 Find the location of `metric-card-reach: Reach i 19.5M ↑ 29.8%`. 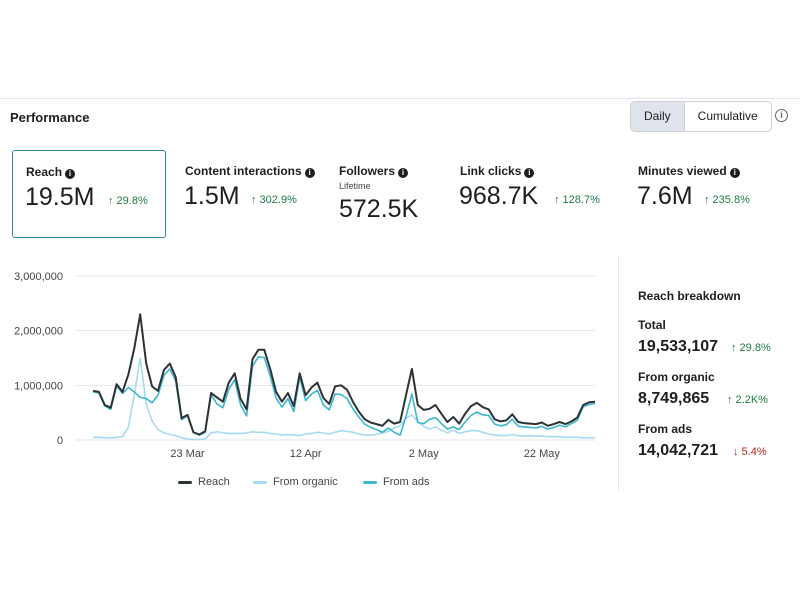

metric-card-reach: Reach i 19.5M ↑ 29.8% is located at coordinates (89, 194).